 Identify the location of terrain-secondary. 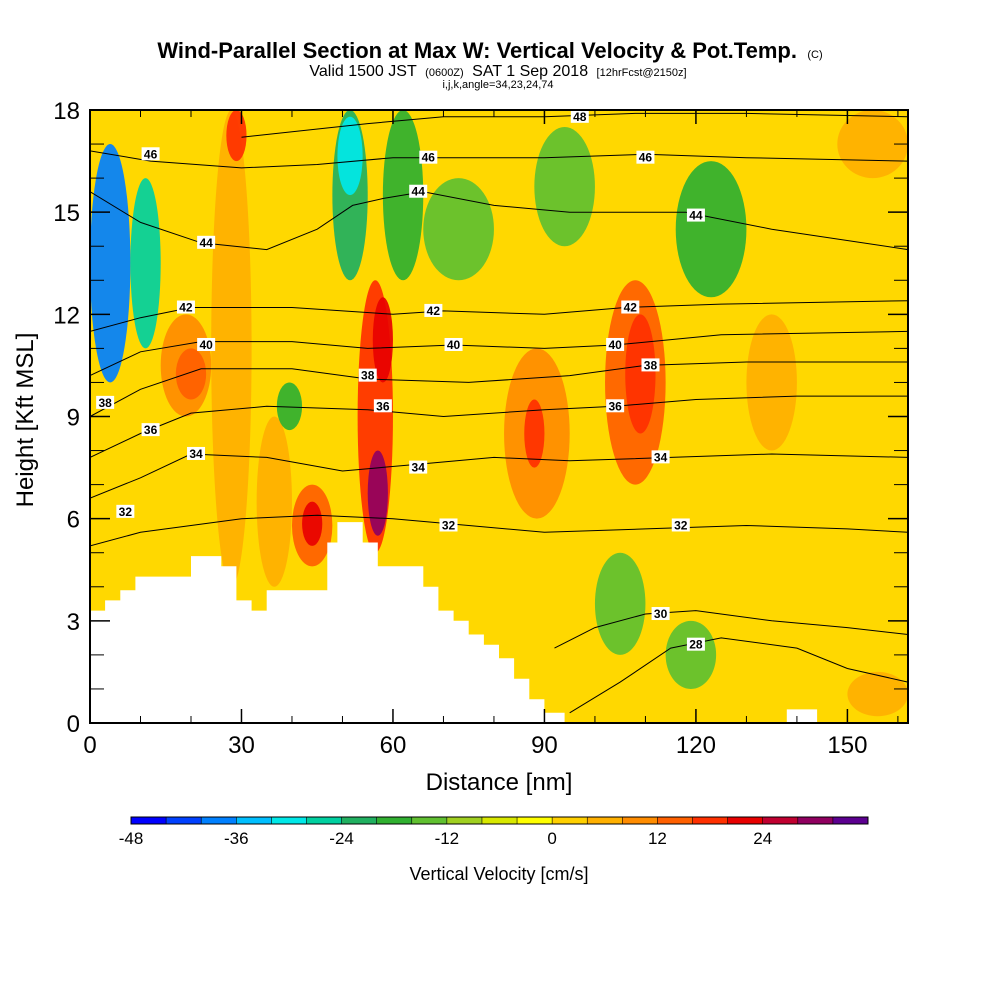
(847, 716).